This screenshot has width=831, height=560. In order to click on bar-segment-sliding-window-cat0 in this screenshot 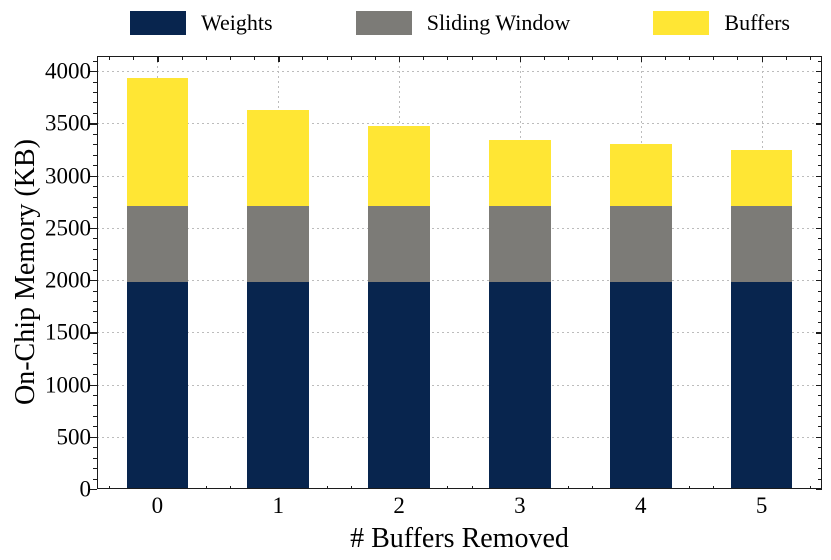, I will do `click(157, 243)`.